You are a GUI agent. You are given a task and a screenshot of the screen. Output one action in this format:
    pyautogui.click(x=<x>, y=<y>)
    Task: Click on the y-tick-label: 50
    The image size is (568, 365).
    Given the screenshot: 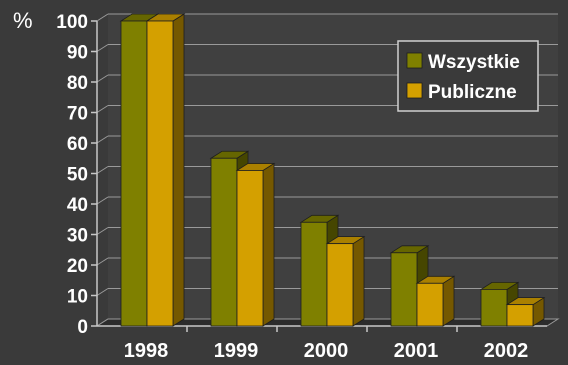 What is the action you would take?
    pyautogui.click(x=77, y=175)
    